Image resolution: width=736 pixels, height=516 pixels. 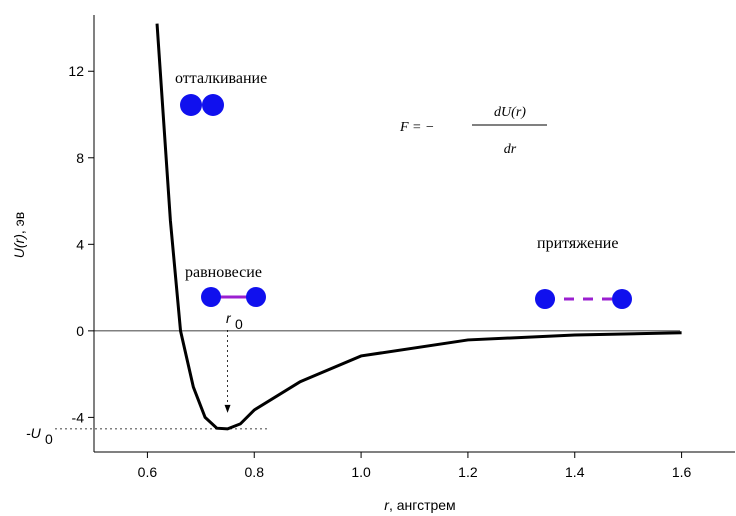 What do you see at coordinates (221, 78) in the screenshot?
I see `label: отталкивание` at bounding box center [221, 78].